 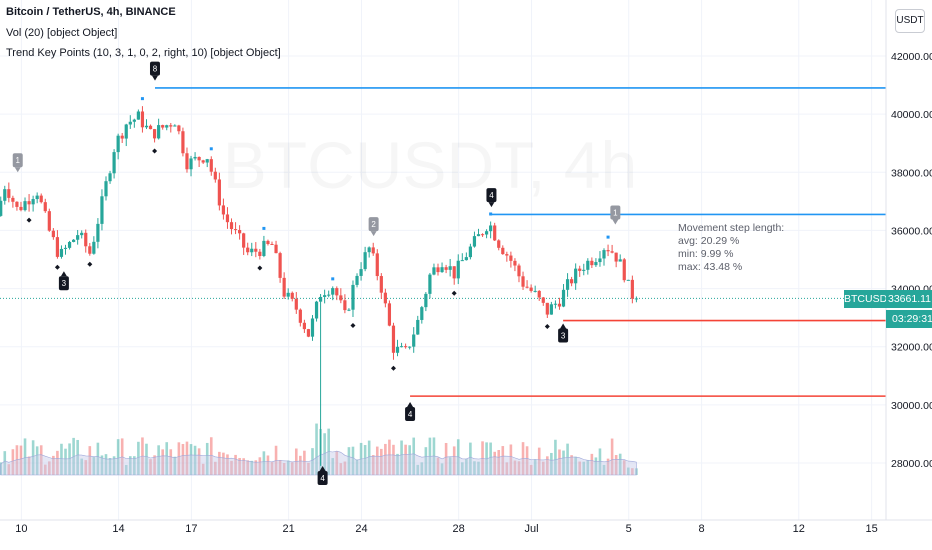 What do you see at coordinates (710, 267) in the screenshot?
I see `stats-max: max: 43.48 %` at bounding box center [710, 267].